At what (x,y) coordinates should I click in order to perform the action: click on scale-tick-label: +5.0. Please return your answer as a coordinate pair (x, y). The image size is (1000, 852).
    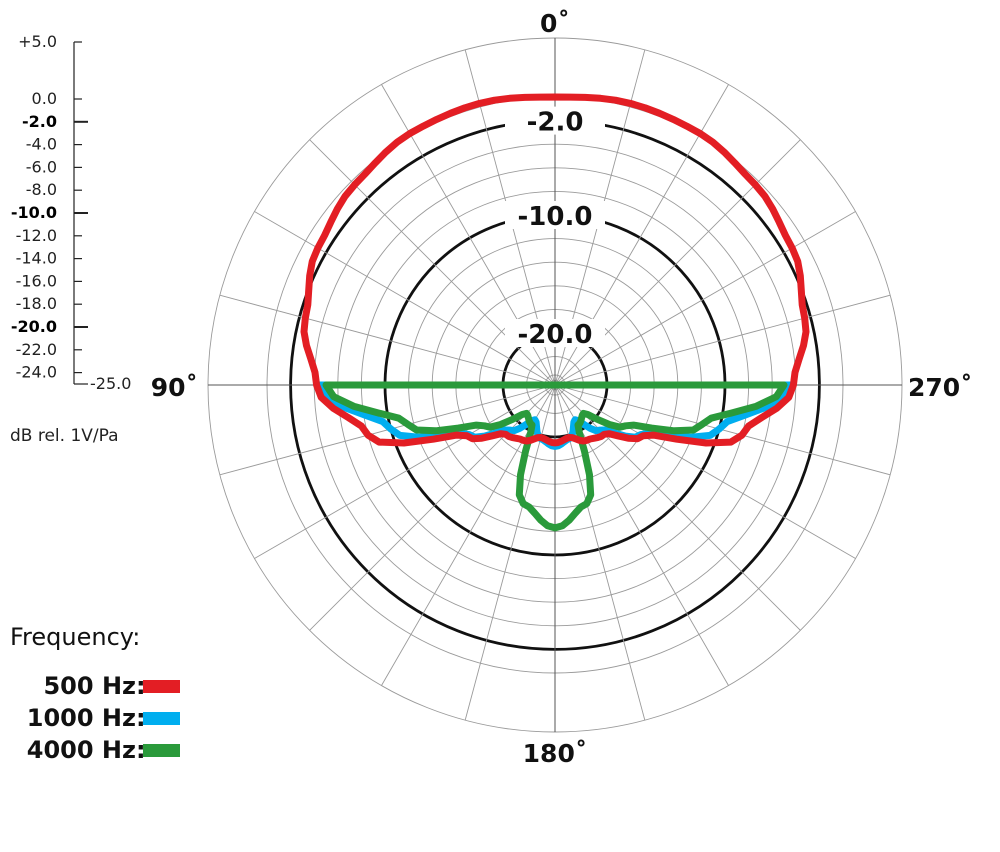
    Looking at the image, I should click on (37, 41).